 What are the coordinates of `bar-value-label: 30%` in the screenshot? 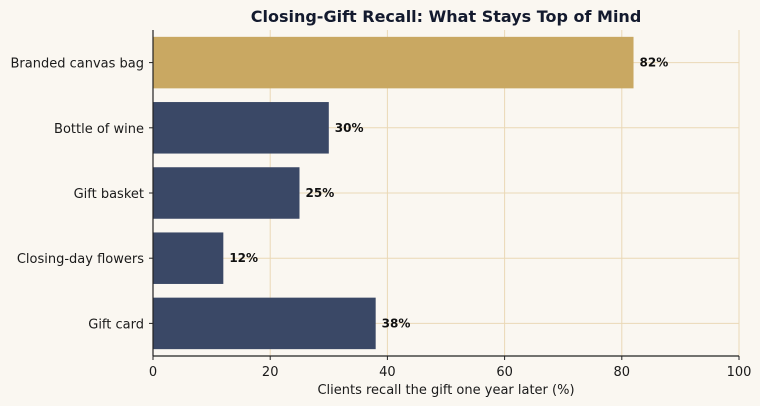 It's located at (349, 128).